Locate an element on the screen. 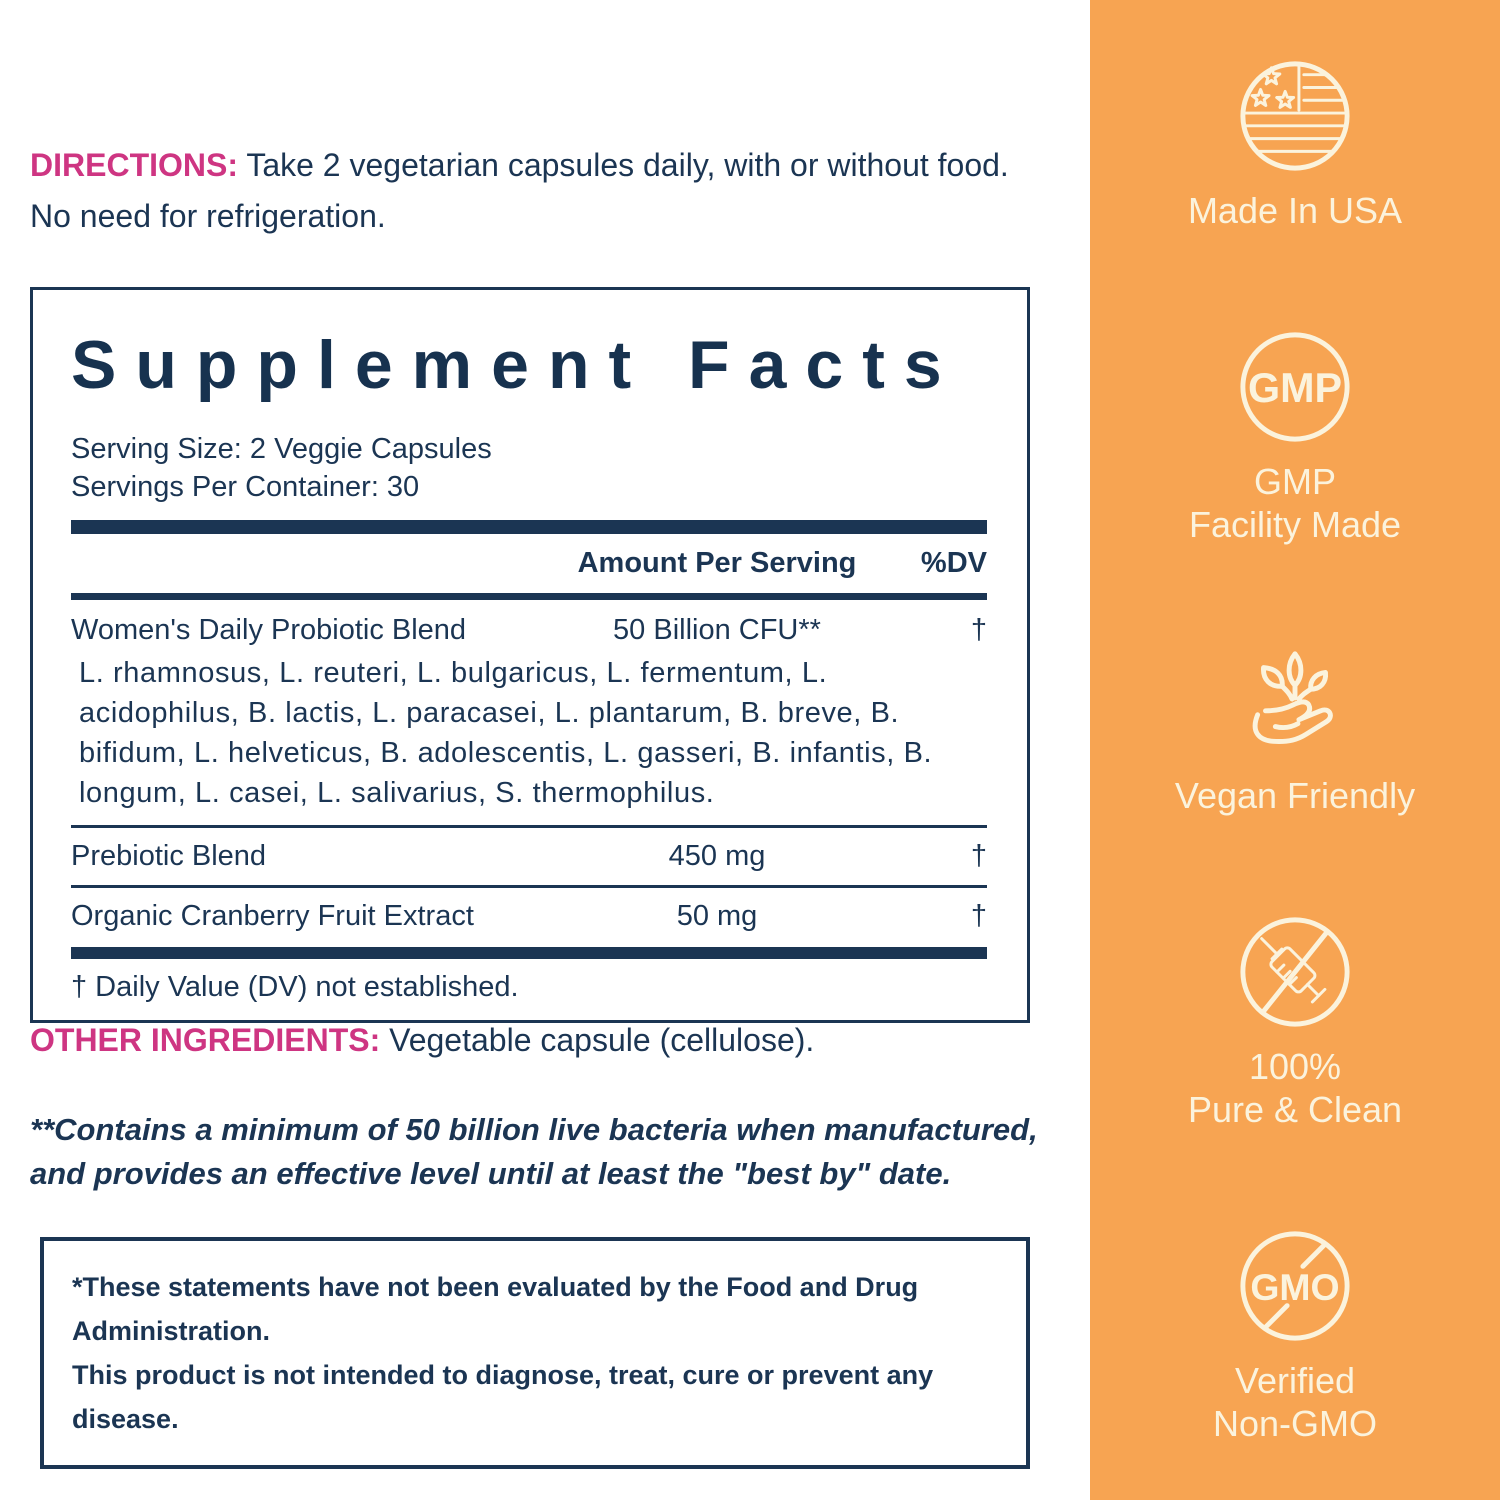 This screenshot has width=1500, height=1500. badge-vegan-friendly: Vegan Friendly is located at coordinates (1295, 729).